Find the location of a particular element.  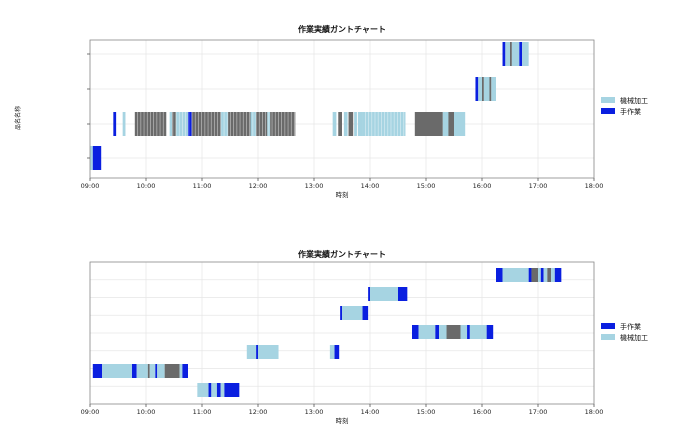

legend-label: 機械加工 is located at coordinates (634, 337).